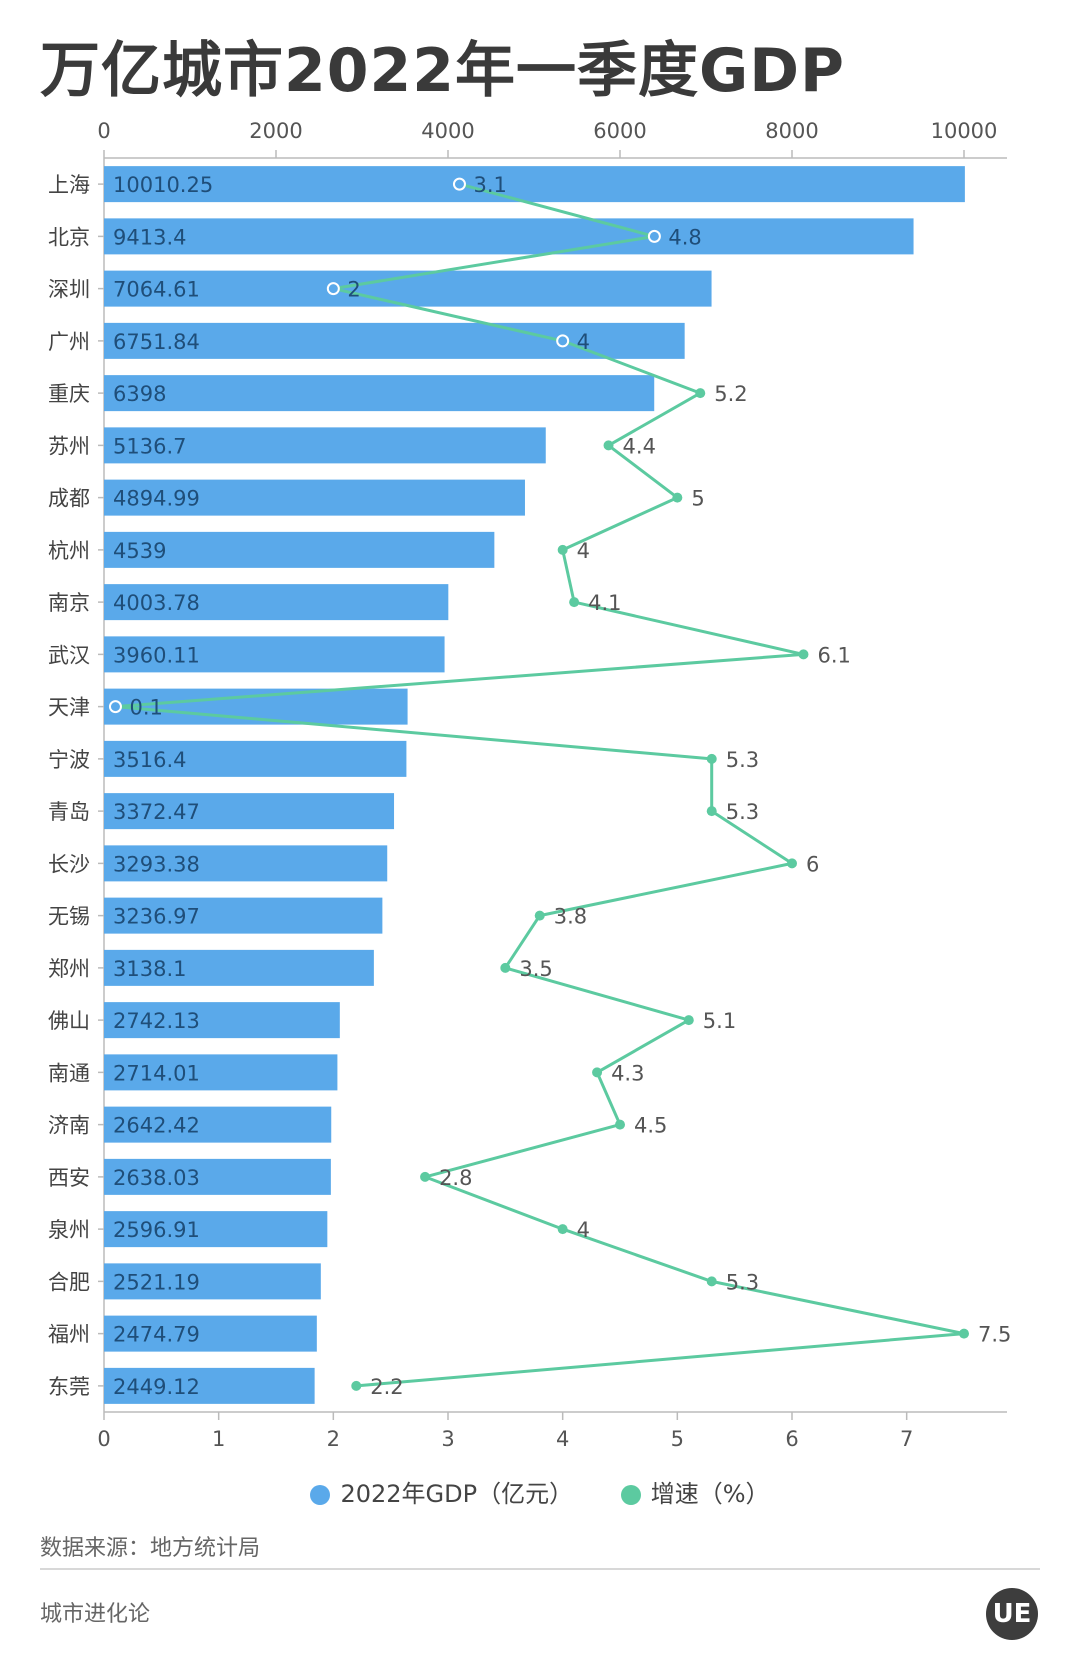 The width and height of the screenshot is (1080, 1662). What do you see at coordinates (994, 1335) in the screenshot?
I see `growth-label: 7.5` at bounding box center [994, 1335].